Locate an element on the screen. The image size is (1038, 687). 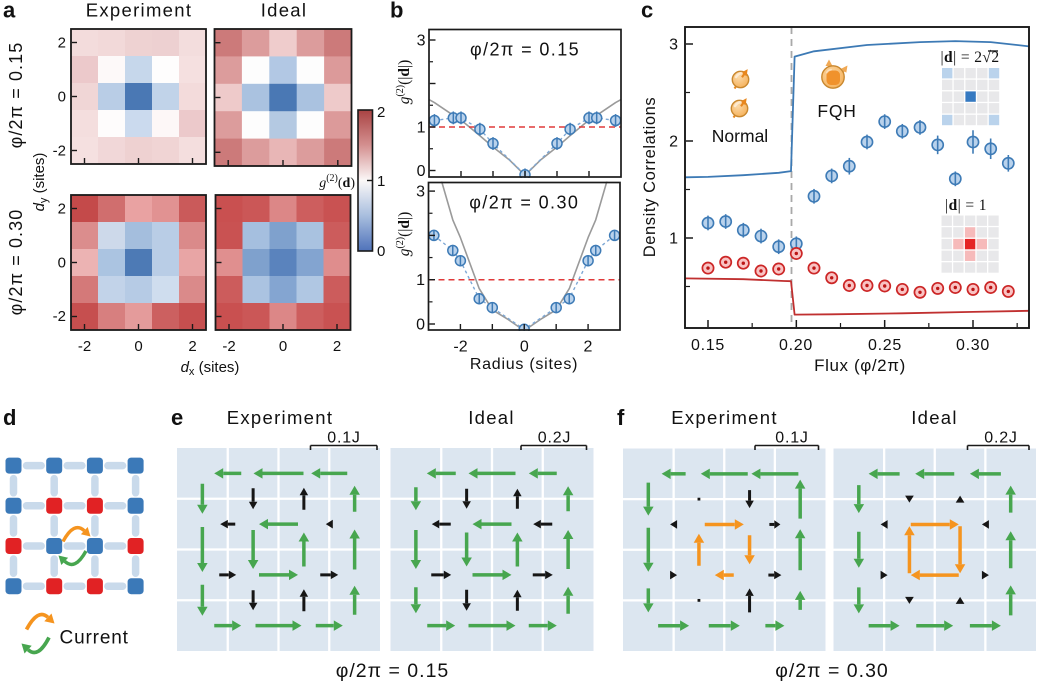
svg-text: Density Correlations is located at coordinates (650, 177).